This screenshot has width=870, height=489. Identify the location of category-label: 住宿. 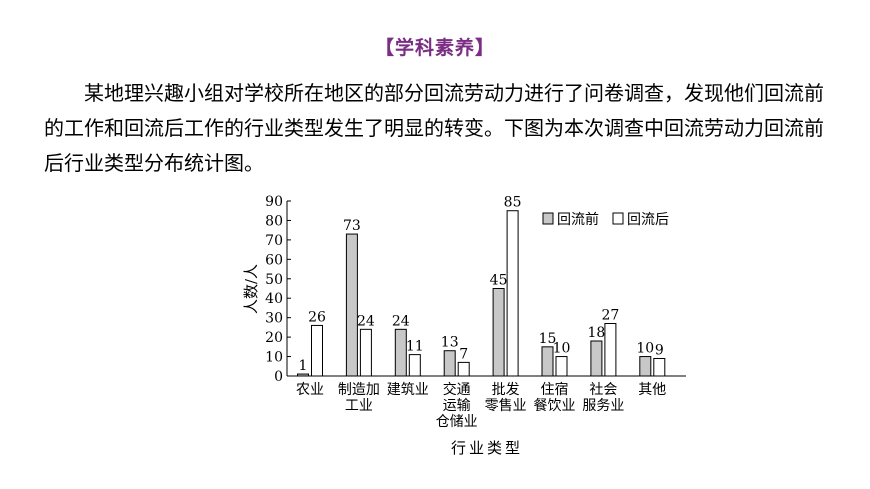
(555, 389).